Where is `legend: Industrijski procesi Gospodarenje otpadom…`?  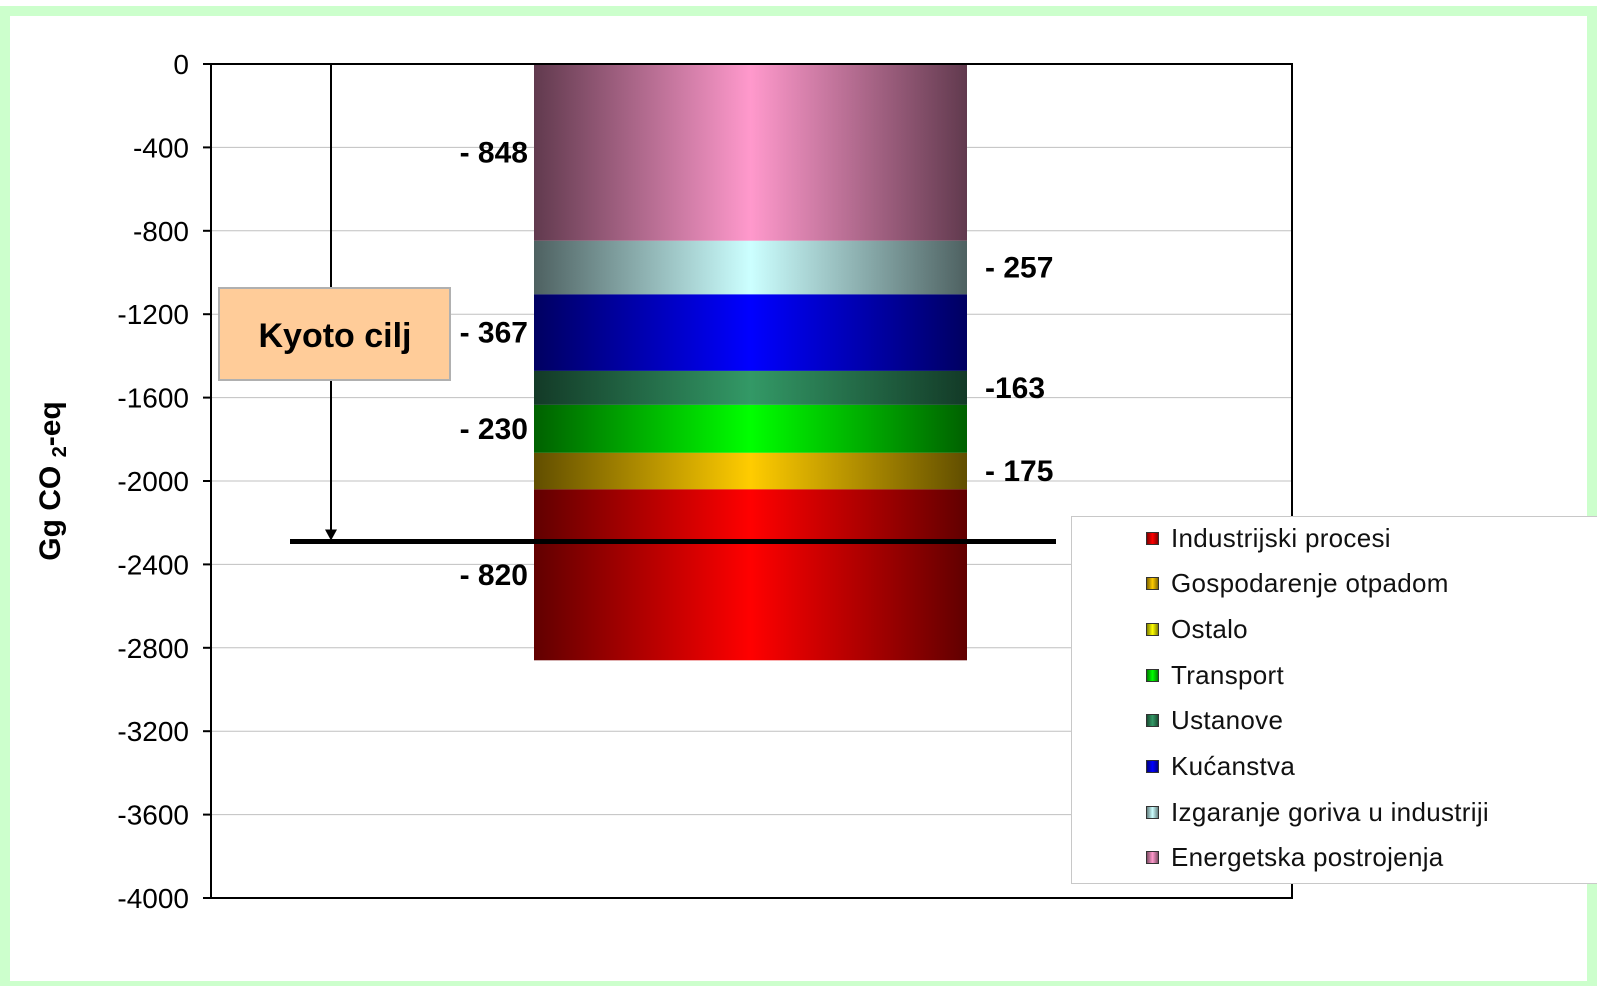
legend: Industrijski procesi Gospodarenje otpadom… is located at coordinates (1334, 700).